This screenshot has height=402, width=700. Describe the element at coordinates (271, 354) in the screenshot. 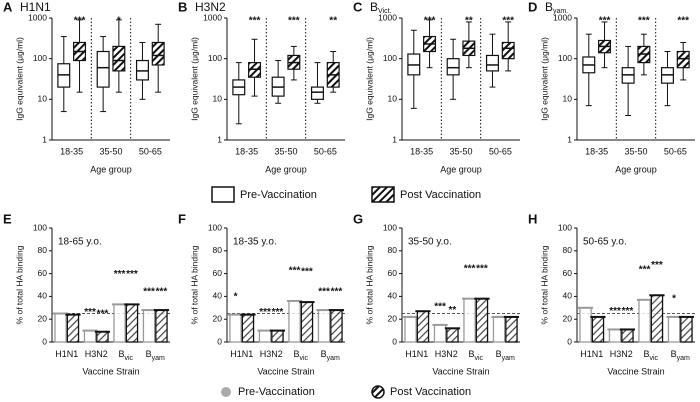

I see `x-tick-label: H3N2` at that location.